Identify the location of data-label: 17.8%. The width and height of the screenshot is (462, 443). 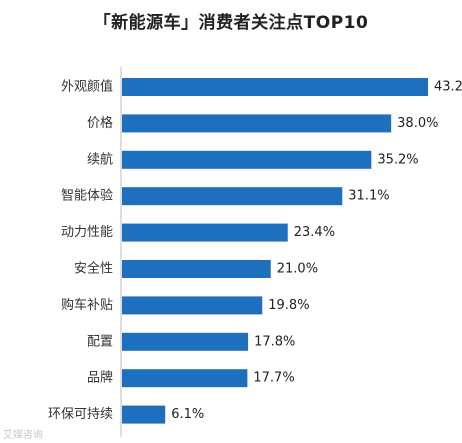
(274, 341).